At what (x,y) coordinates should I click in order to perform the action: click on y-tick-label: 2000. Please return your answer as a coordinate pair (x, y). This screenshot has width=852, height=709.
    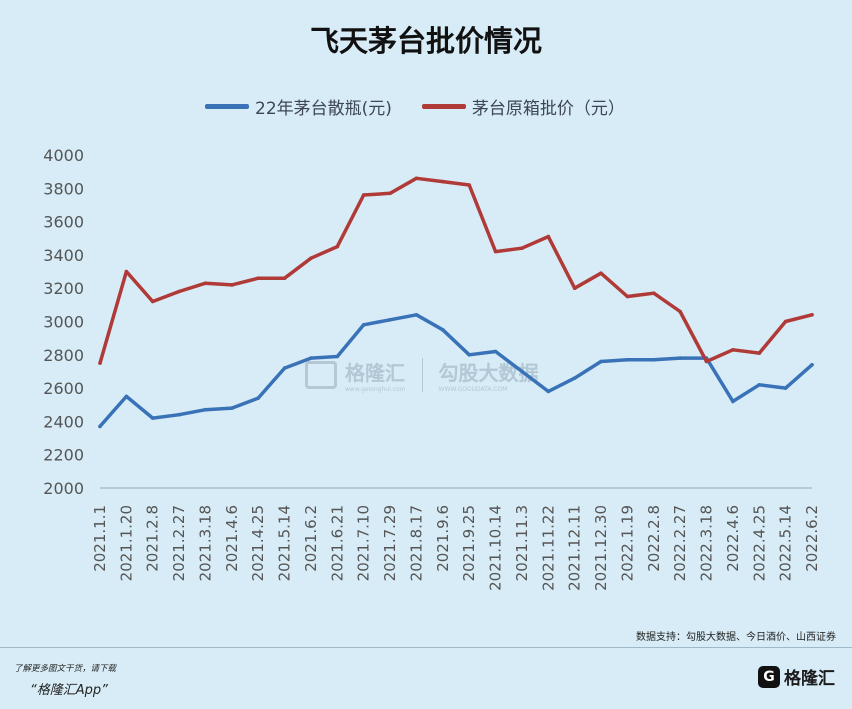
    Looking at the image, I should click on (63, 488).